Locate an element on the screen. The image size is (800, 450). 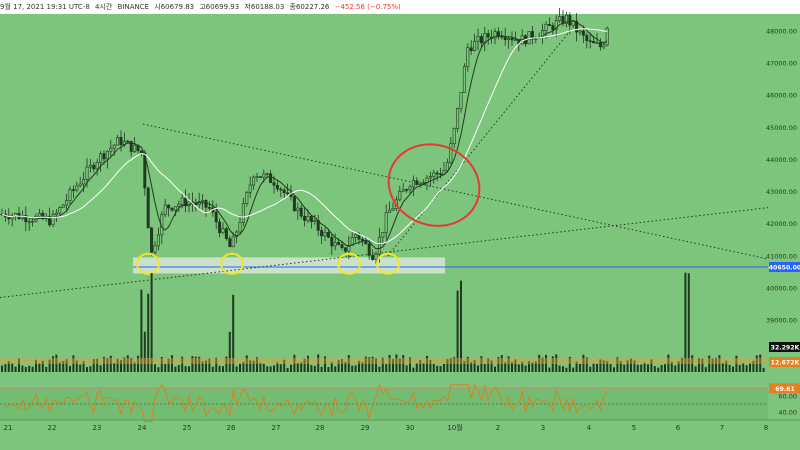
price-label: 40650.00 is located at coordinates (784, 268).